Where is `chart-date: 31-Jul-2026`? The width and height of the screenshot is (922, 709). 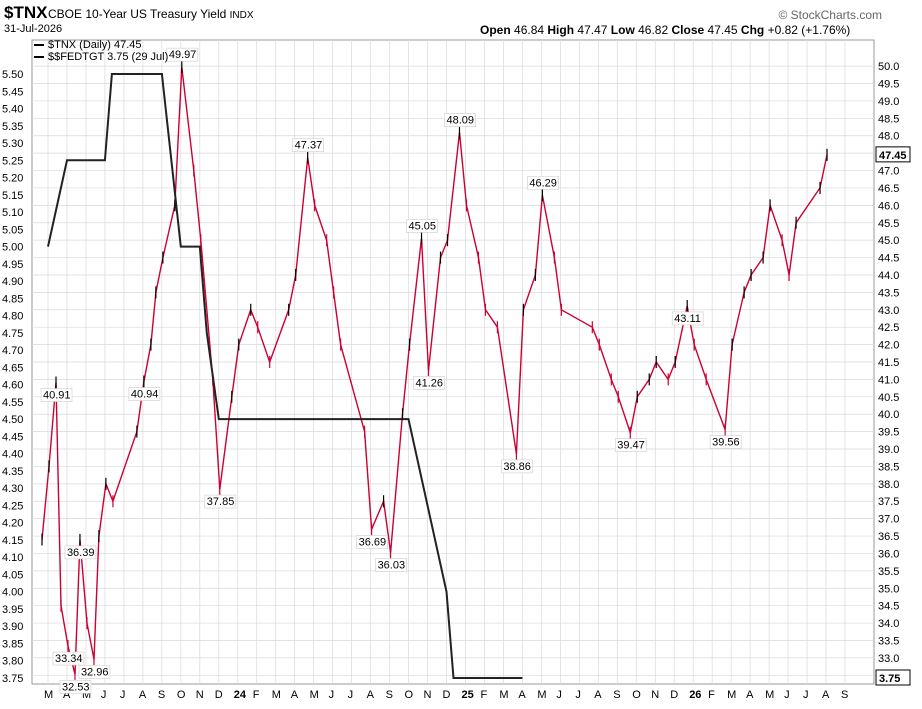
chart-date: 31-Jul-2026 is located at coordinates (33, 29).